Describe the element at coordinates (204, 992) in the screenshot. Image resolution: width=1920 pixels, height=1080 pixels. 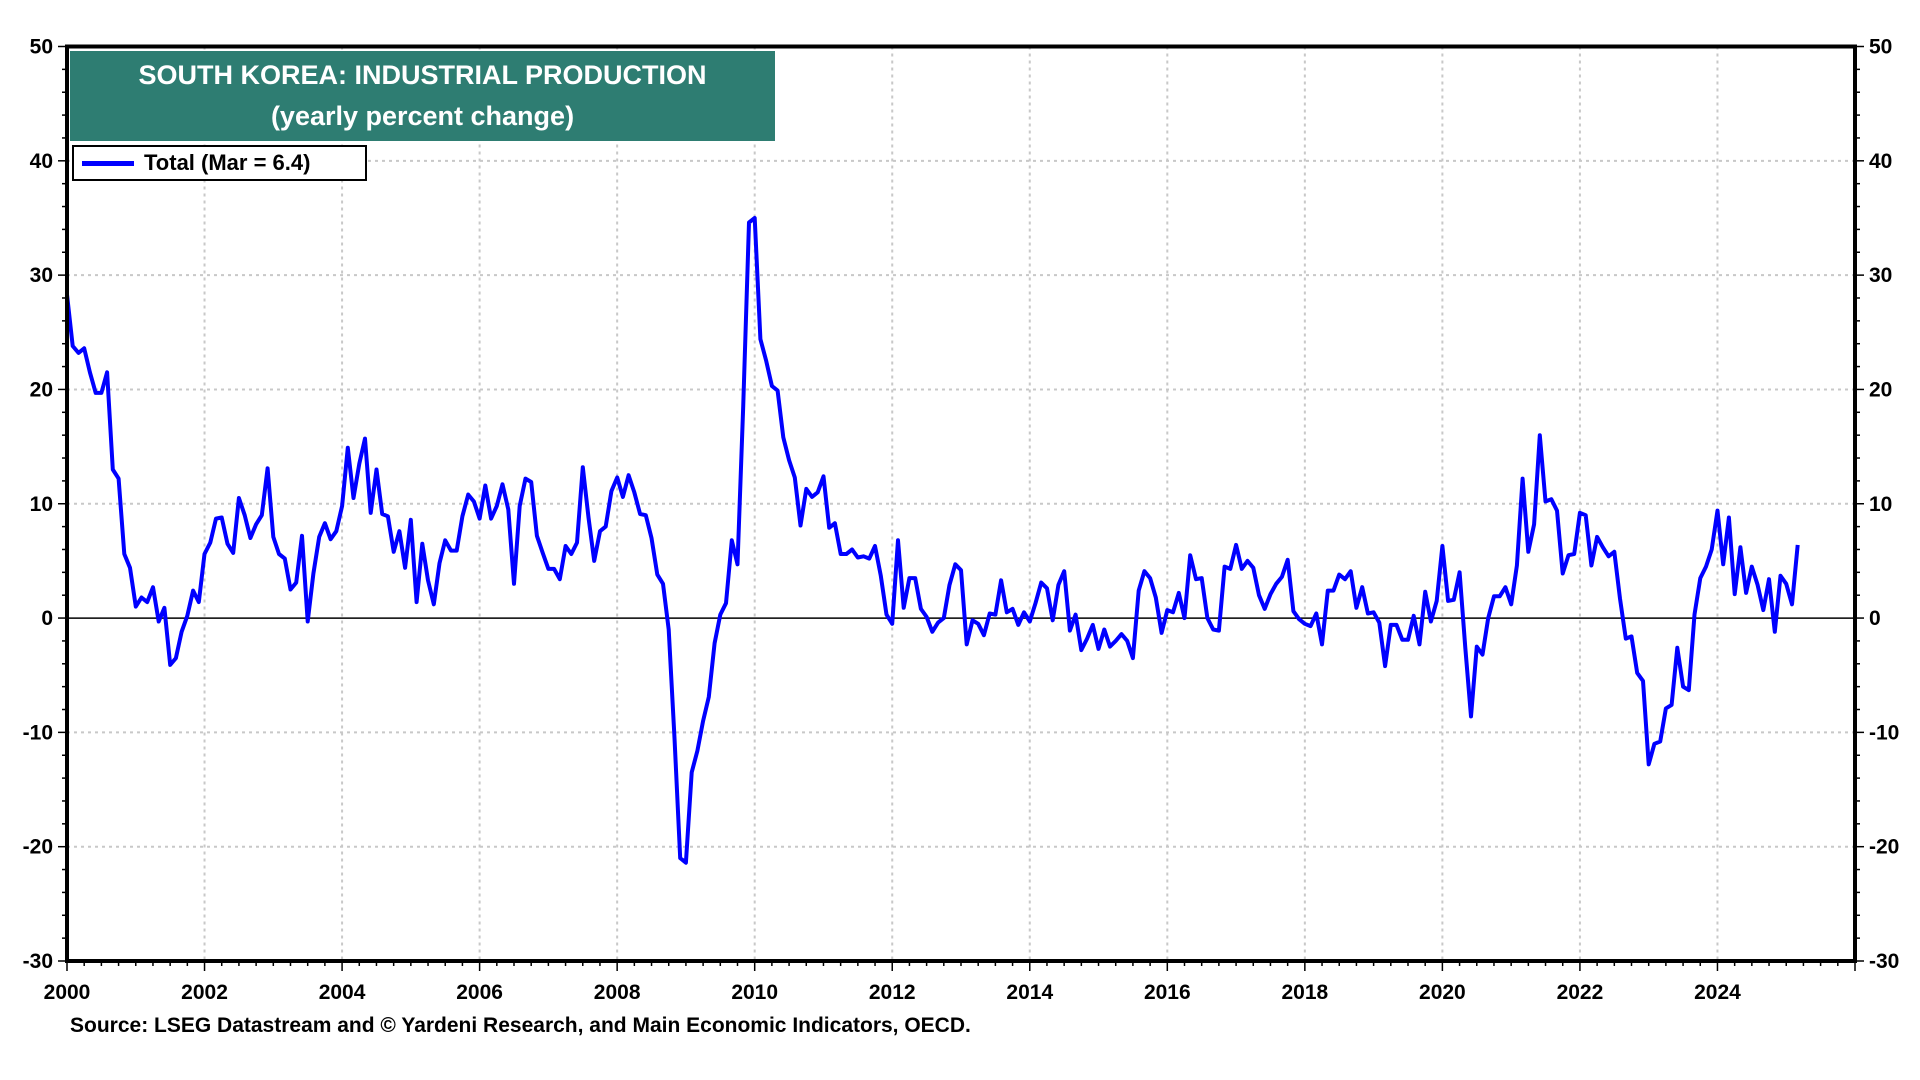
I see `x-tick-label: 2002` at that location.